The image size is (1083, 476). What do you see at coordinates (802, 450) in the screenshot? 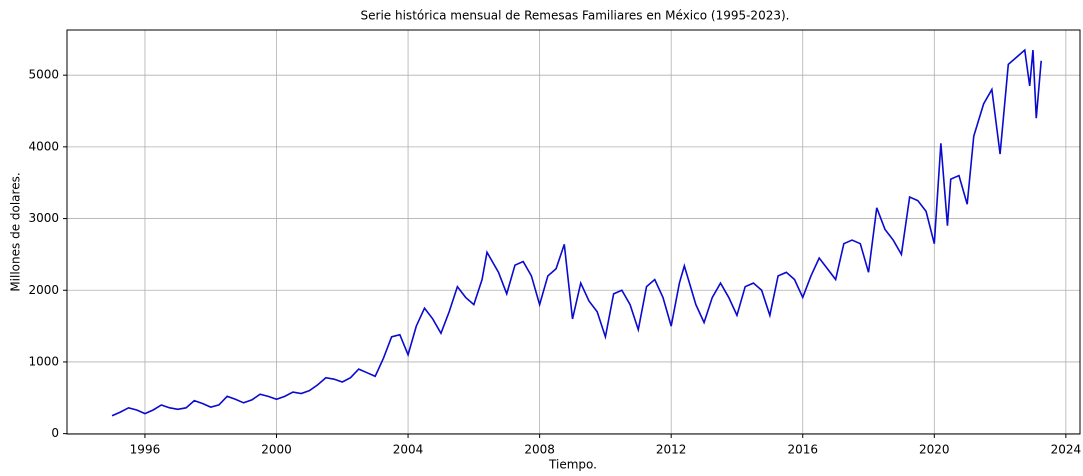
I see `x-tick-label: 2016` at bounding box center [802, 450].